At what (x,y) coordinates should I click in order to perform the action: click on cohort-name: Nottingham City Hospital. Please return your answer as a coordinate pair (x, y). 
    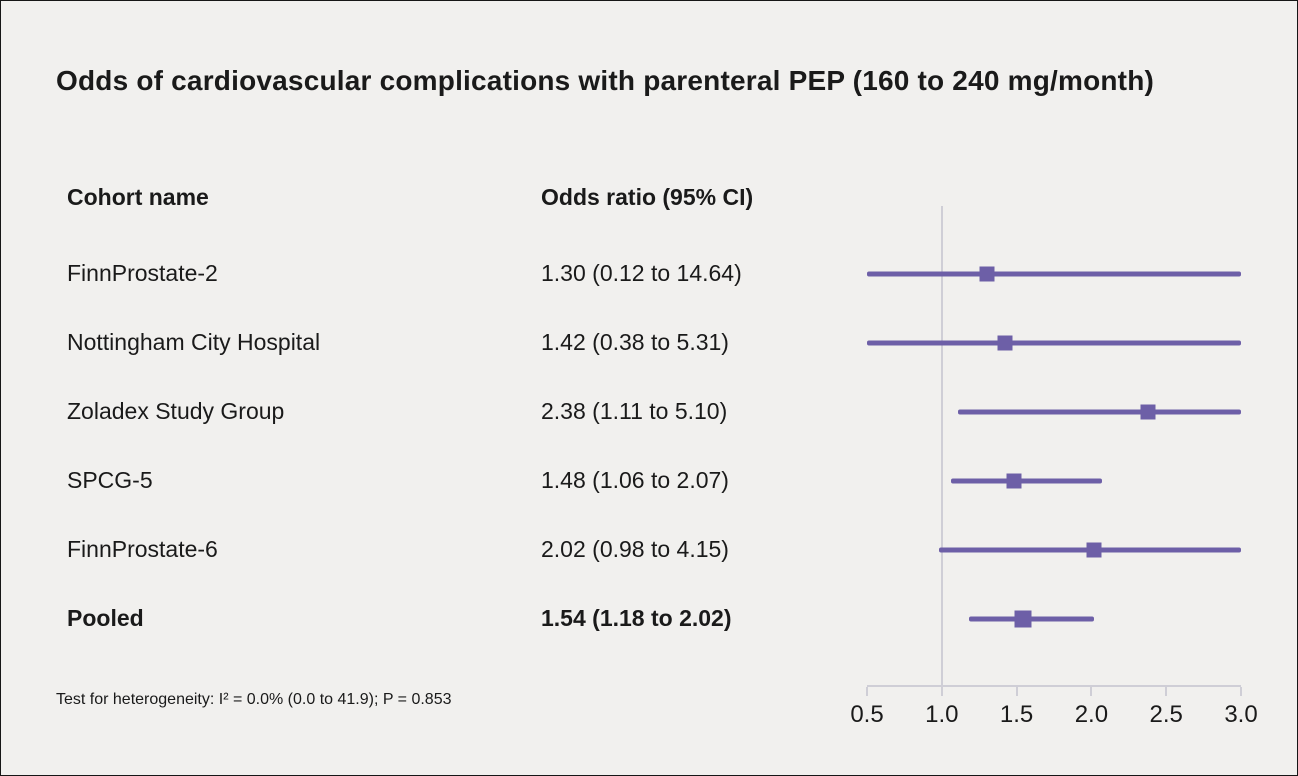
    Looking at the image, I should click on (194, 342).